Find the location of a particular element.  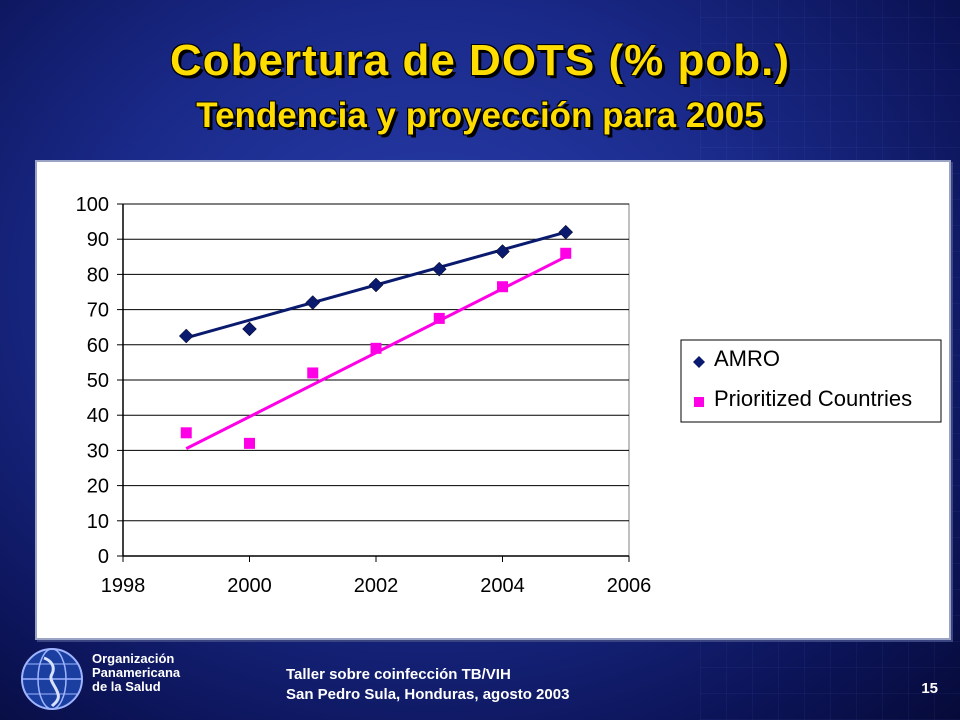

x-tick-label: 2000 is located at coordinates (249, 586).